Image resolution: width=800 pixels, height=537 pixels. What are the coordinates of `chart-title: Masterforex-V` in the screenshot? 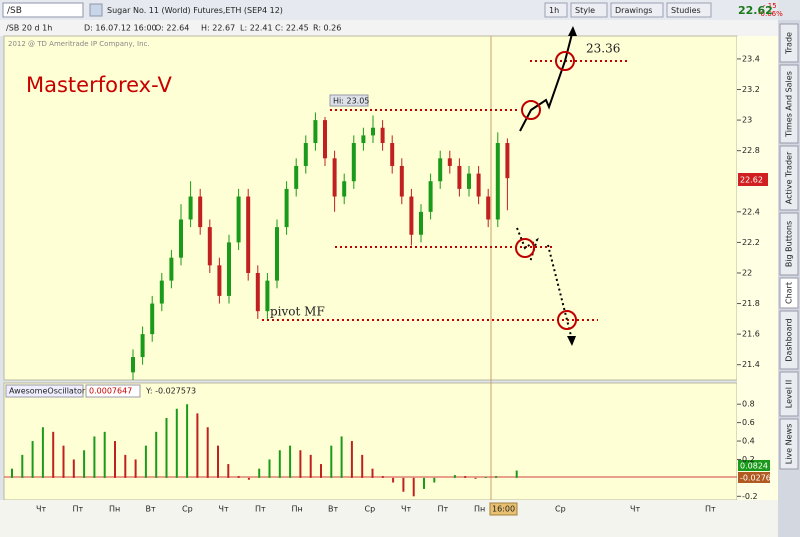 It's located at (99, 85).